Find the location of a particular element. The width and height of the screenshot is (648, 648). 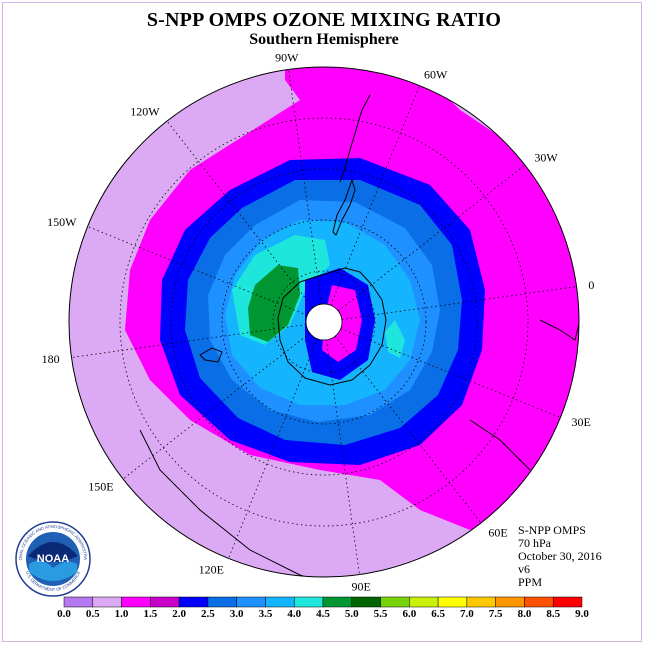

colorbar-tick-label: 9.0 is located at coordinates (582, 614).